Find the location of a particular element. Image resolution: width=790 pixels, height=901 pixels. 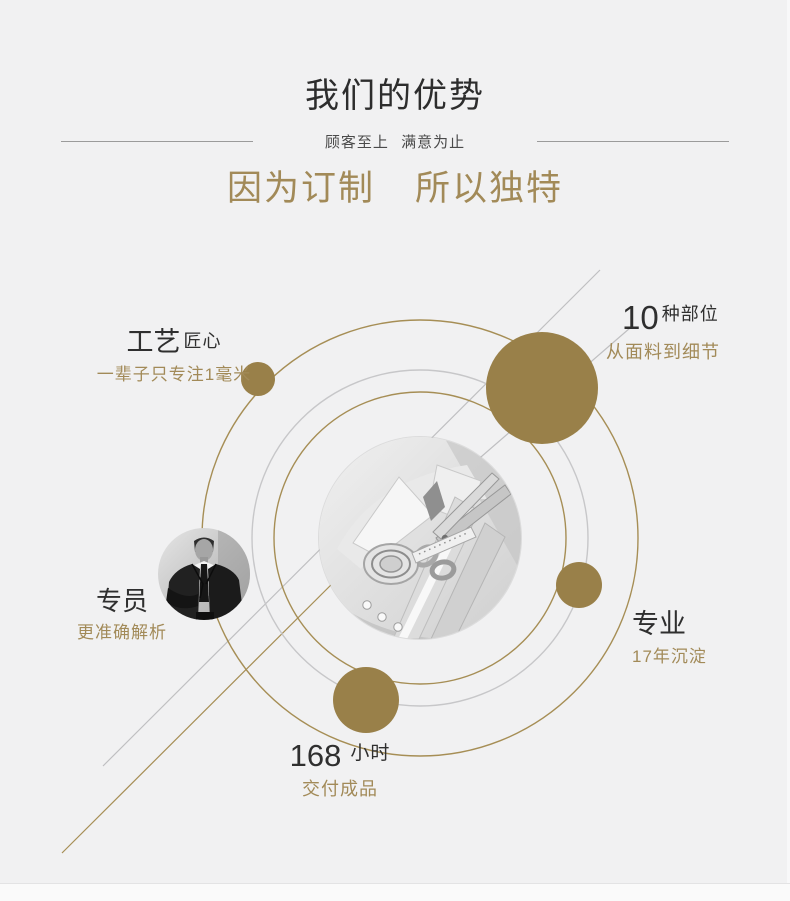

left-rule is located at coordinates (156, 141).